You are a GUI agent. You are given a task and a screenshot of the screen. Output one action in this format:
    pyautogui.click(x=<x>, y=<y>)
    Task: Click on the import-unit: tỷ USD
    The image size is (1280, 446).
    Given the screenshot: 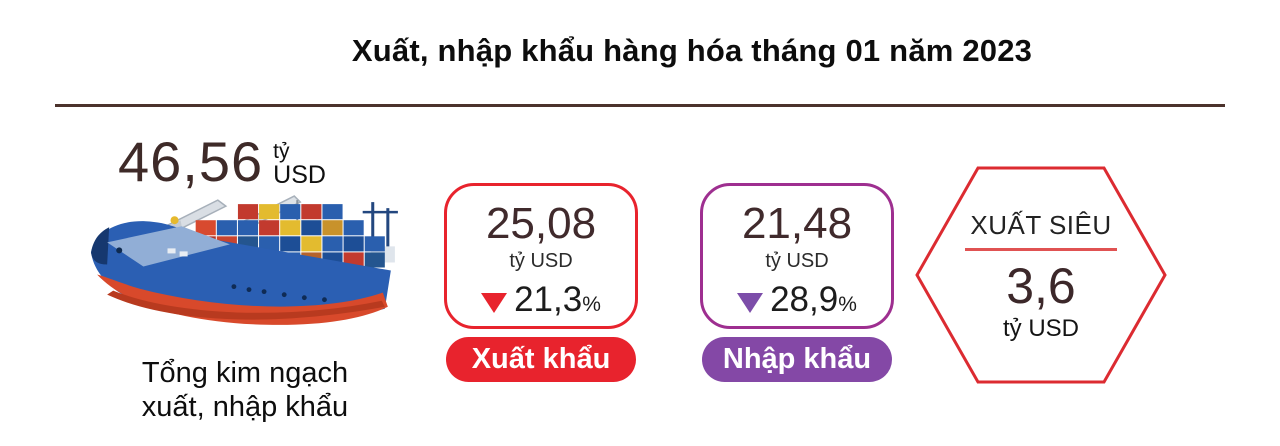 What is the action you would take?
    pyautogui.click(x=797, y=261)
    